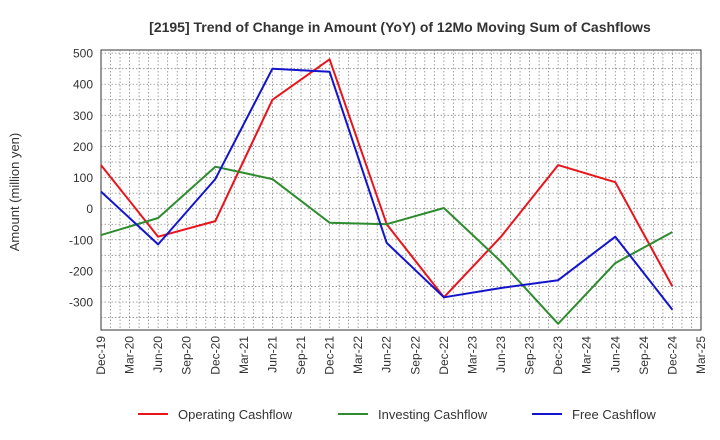 Image resolution: width=720 pixels, height=440 pixels. What do you see at coordinates (472, 355) in the screenshot?
I see `x-tick-label: Mar-23` at bounding box center [472, 355].